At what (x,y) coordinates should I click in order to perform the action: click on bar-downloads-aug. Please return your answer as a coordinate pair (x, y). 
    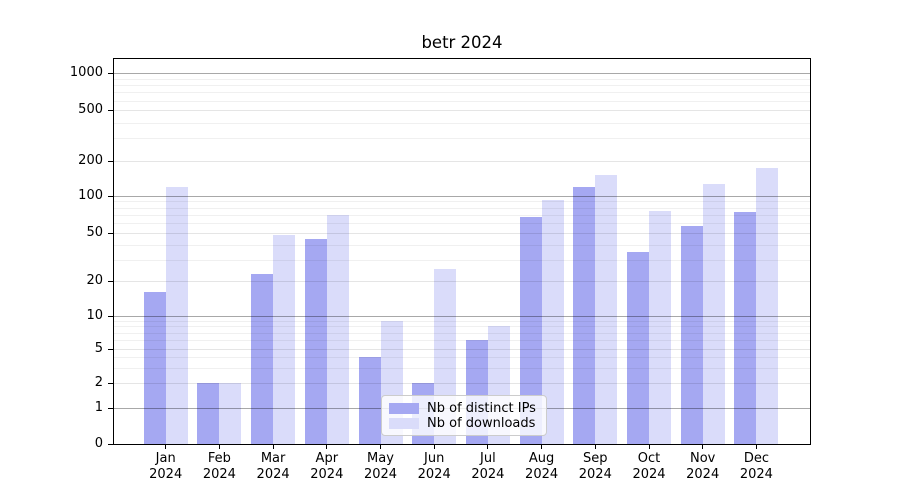
    Looking at the image, I should click on (552, 321).